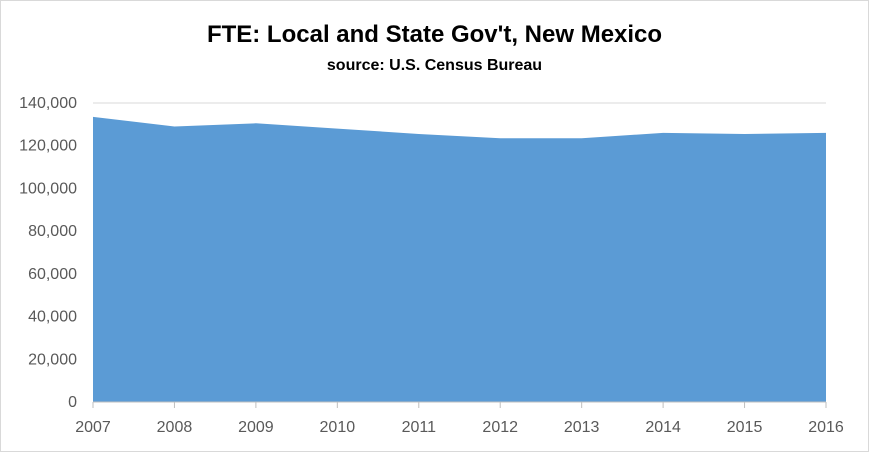 This screenshot has height=452, width=869. What do you see at coordinates (459, 427) in the screenshot?
I see `x-axis-tick-labels: 2007 2008 2009 2010 2011 2012 2013 2014 2015 2016` at bounding box center [459, 427].